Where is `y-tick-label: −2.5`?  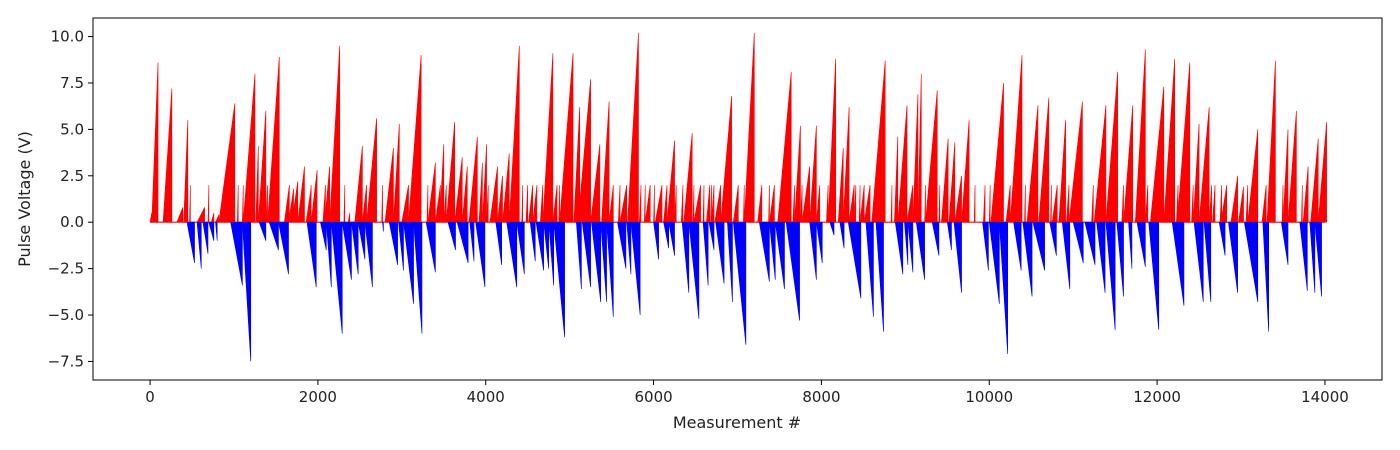 y-tick-label: −2.5 is located at coordinates (66, 269).